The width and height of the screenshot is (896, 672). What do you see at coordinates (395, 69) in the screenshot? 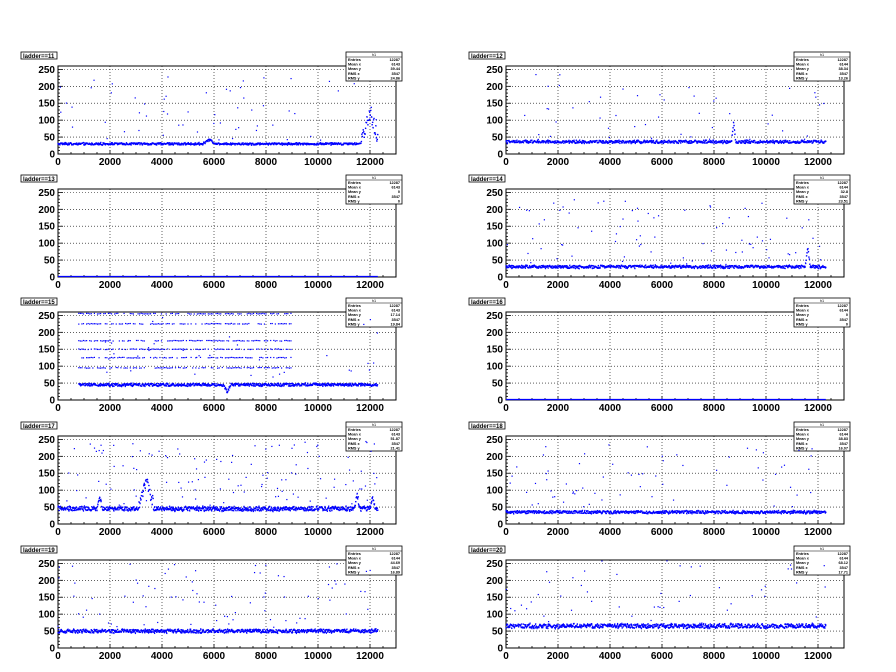
I see `stats-value: 39.44` at bounding box center [395, 69].